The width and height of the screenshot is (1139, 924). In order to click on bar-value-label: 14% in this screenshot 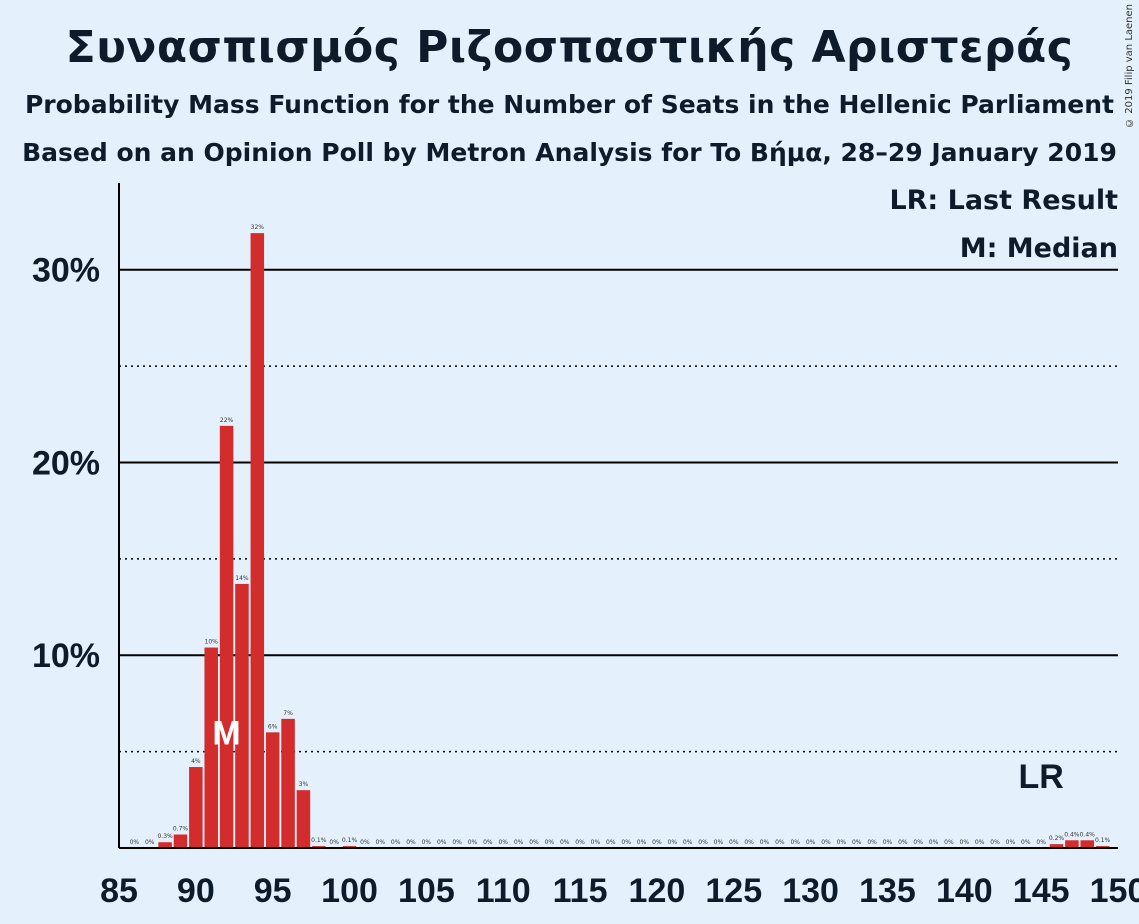, I will do `click(242, 578)`.